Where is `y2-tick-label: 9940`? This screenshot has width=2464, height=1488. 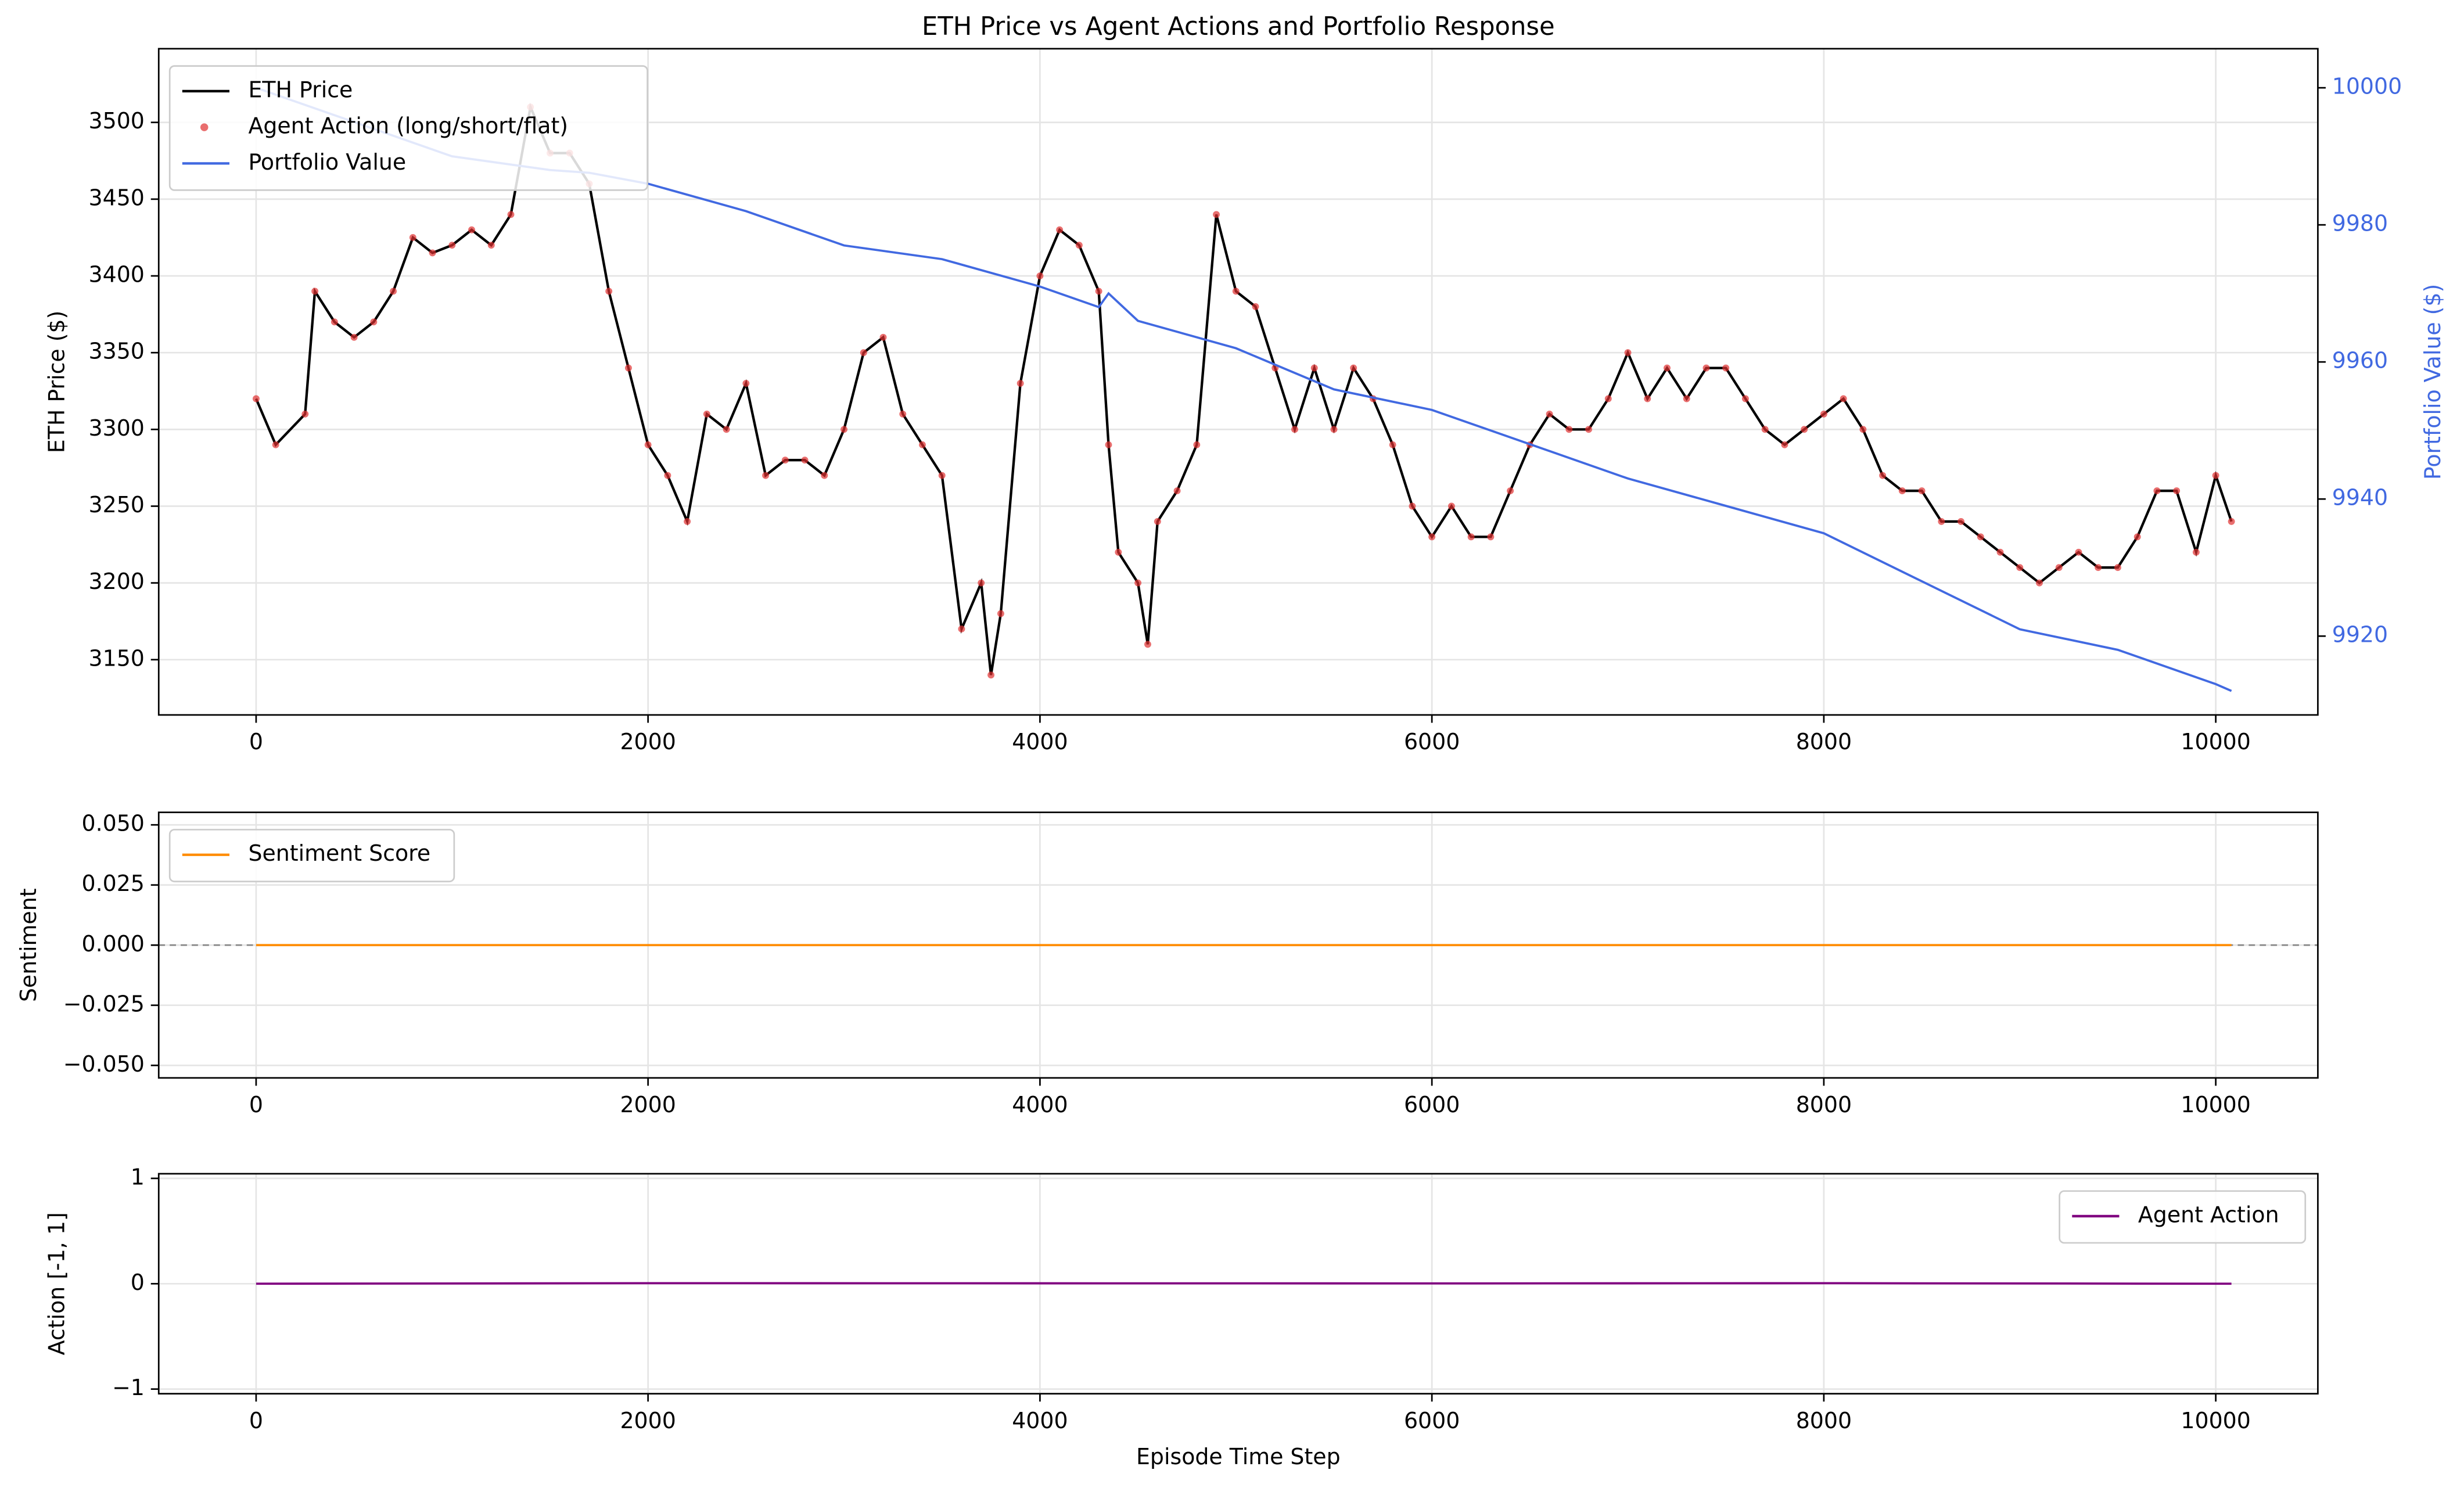
y2-tick-label: 9940 is located at coordinates (2360, 498).